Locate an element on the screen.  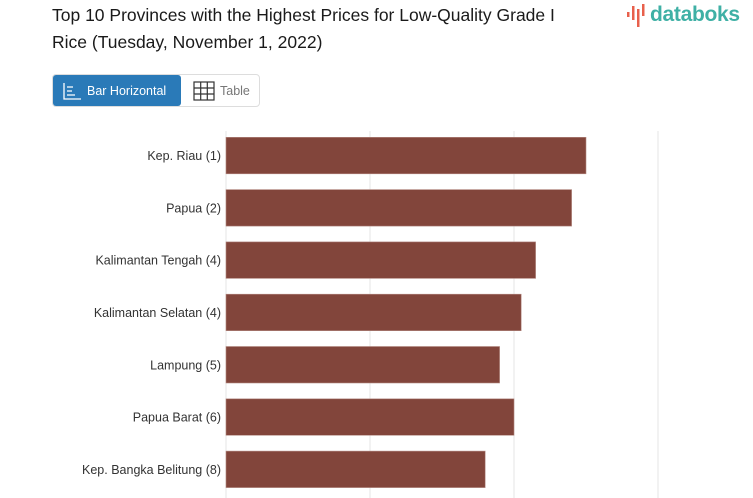
bar-chart-icon is located at coordinates (72, 91).